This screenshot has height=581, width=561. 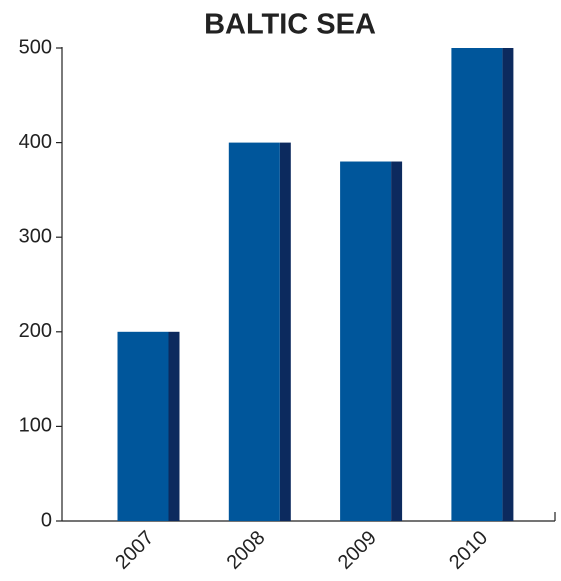 What do you see at coordinates (35, 331) in the screenshot?
I see `y-tick-label: 200` at bounding box center [35, 331].